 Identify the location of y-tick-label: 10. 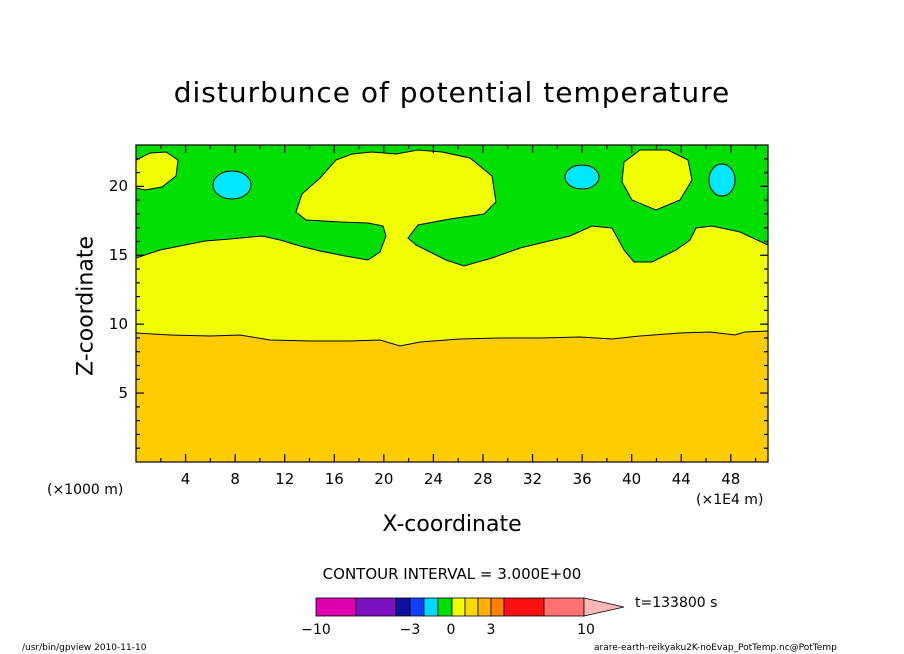
(118, 324).